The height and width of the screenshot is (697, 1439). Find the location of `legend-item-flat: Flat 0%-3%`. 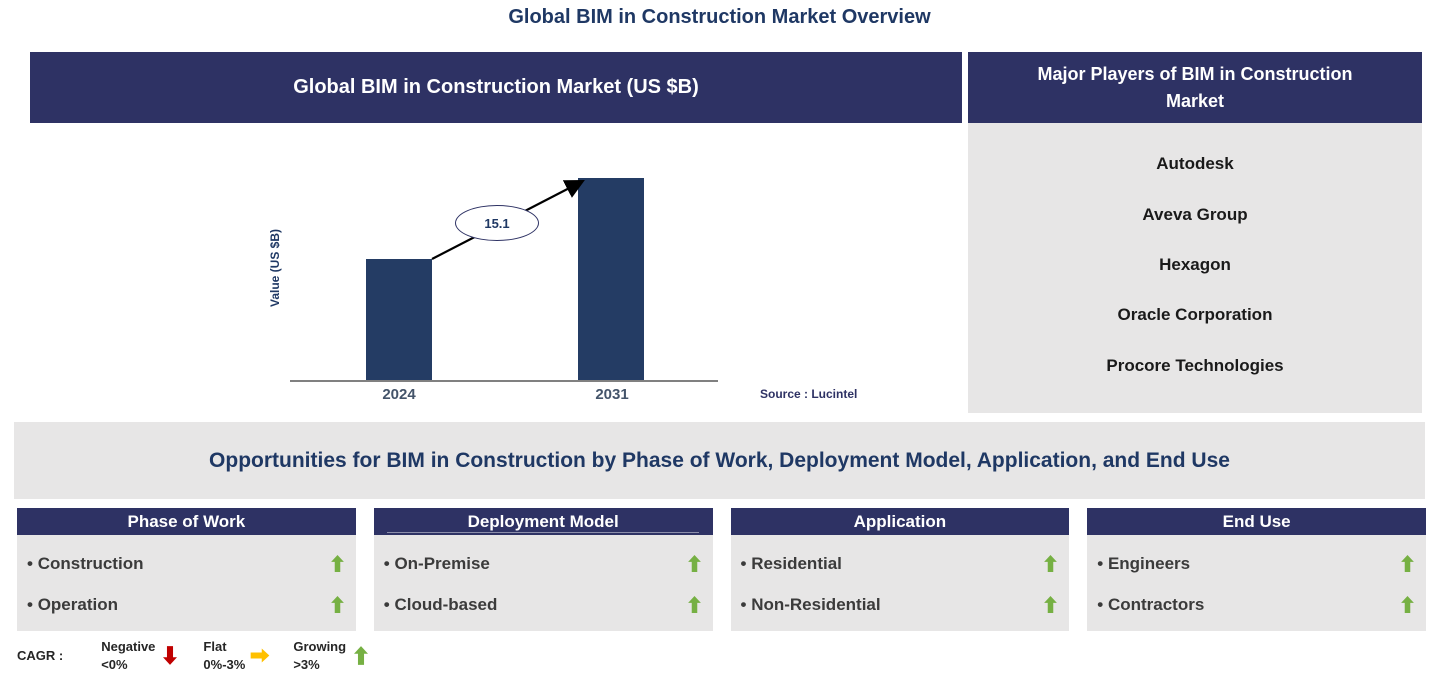

legend-item-flat: Flat 0%-3% is located at coordinates (236, 655).